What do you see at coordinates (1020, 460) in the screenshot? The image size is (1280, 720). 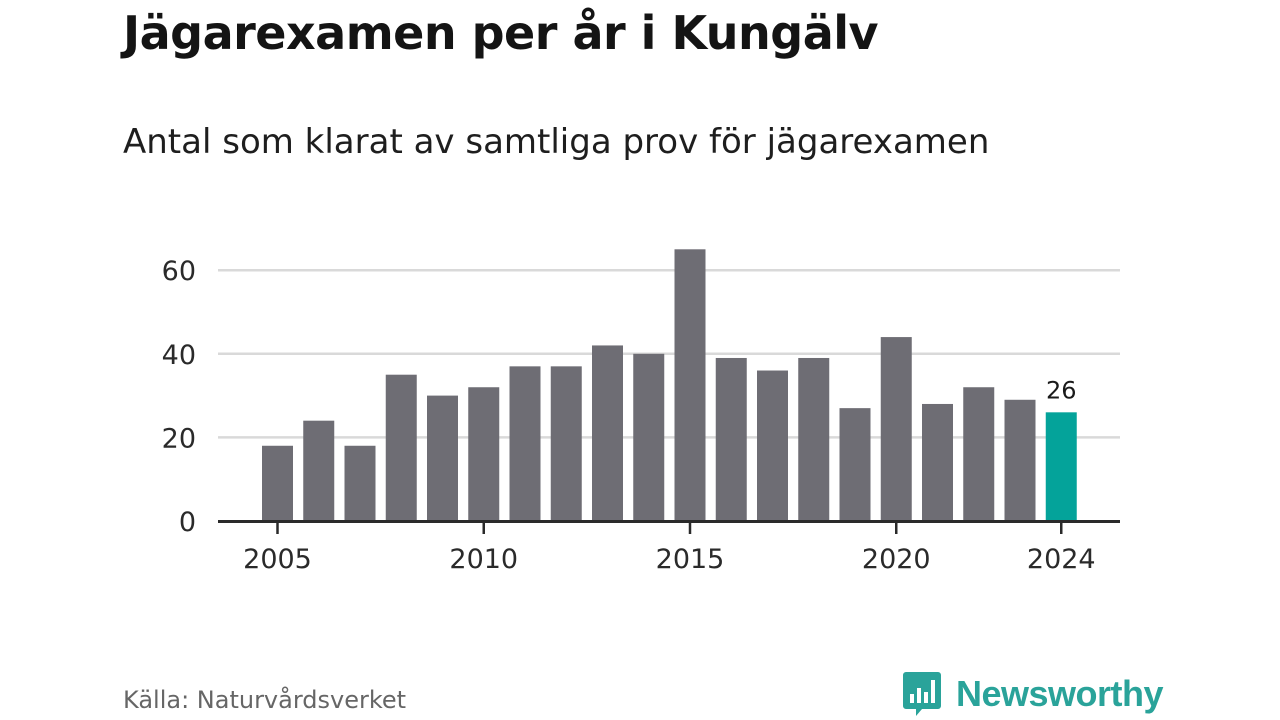 I see `bar-2023` at bounding box center [1020, 460].